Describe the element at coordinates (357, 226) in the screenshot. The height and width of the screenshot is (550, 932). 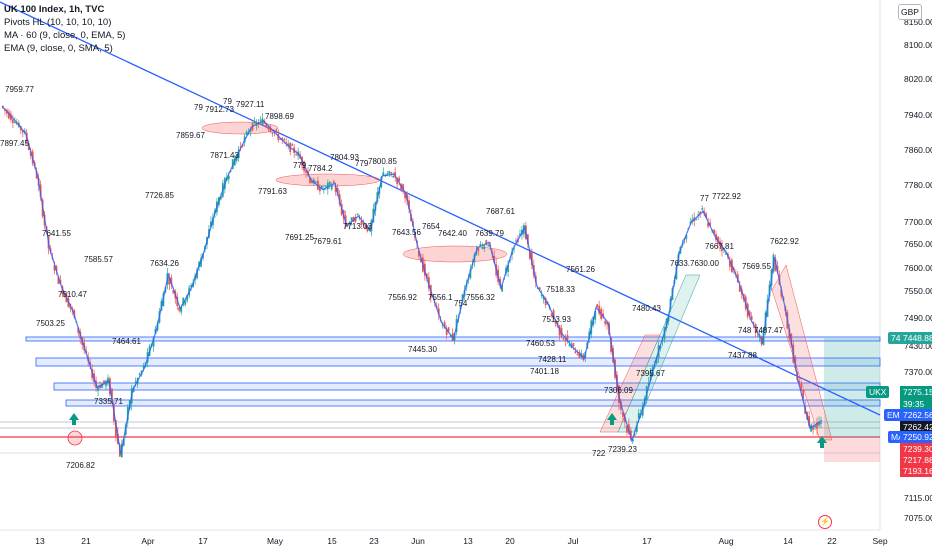
I see `pivot-label: 7713.03` at that location.